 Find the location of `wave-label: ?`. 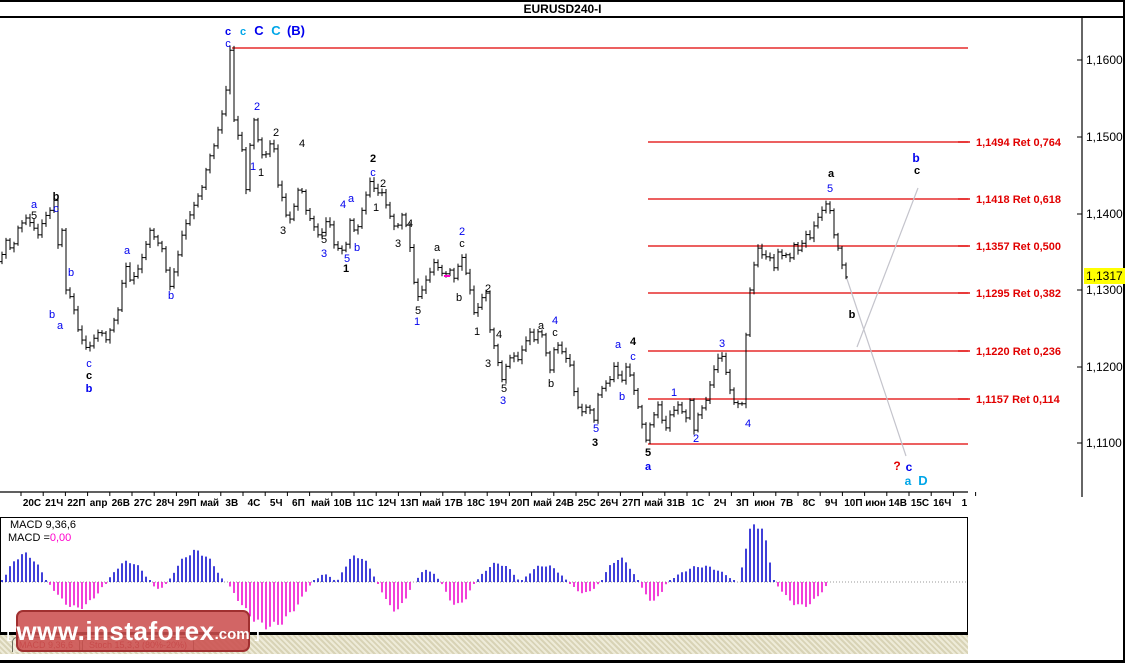

wave-label: ? is located at coordinates (896, 466).